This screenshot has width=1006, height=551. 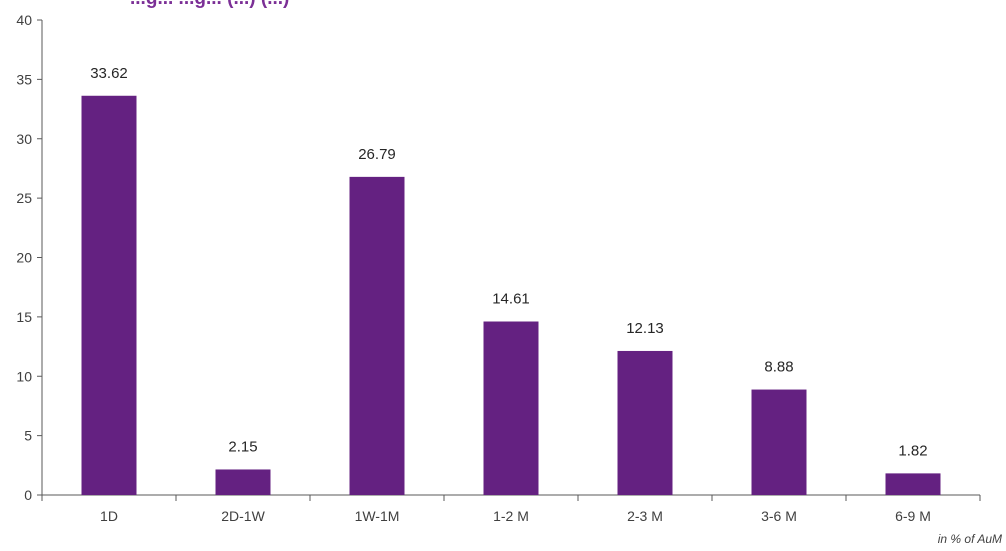 I want to click on y-tick-label: 15, so click(x=24, y=317).